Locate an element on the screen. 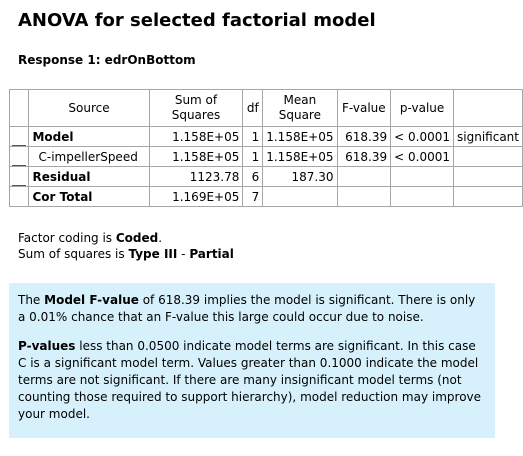 This screenshot has width=523, height=456. cell-sum-of-squares: 1.169E+05 is located at coordinates (196, 196).